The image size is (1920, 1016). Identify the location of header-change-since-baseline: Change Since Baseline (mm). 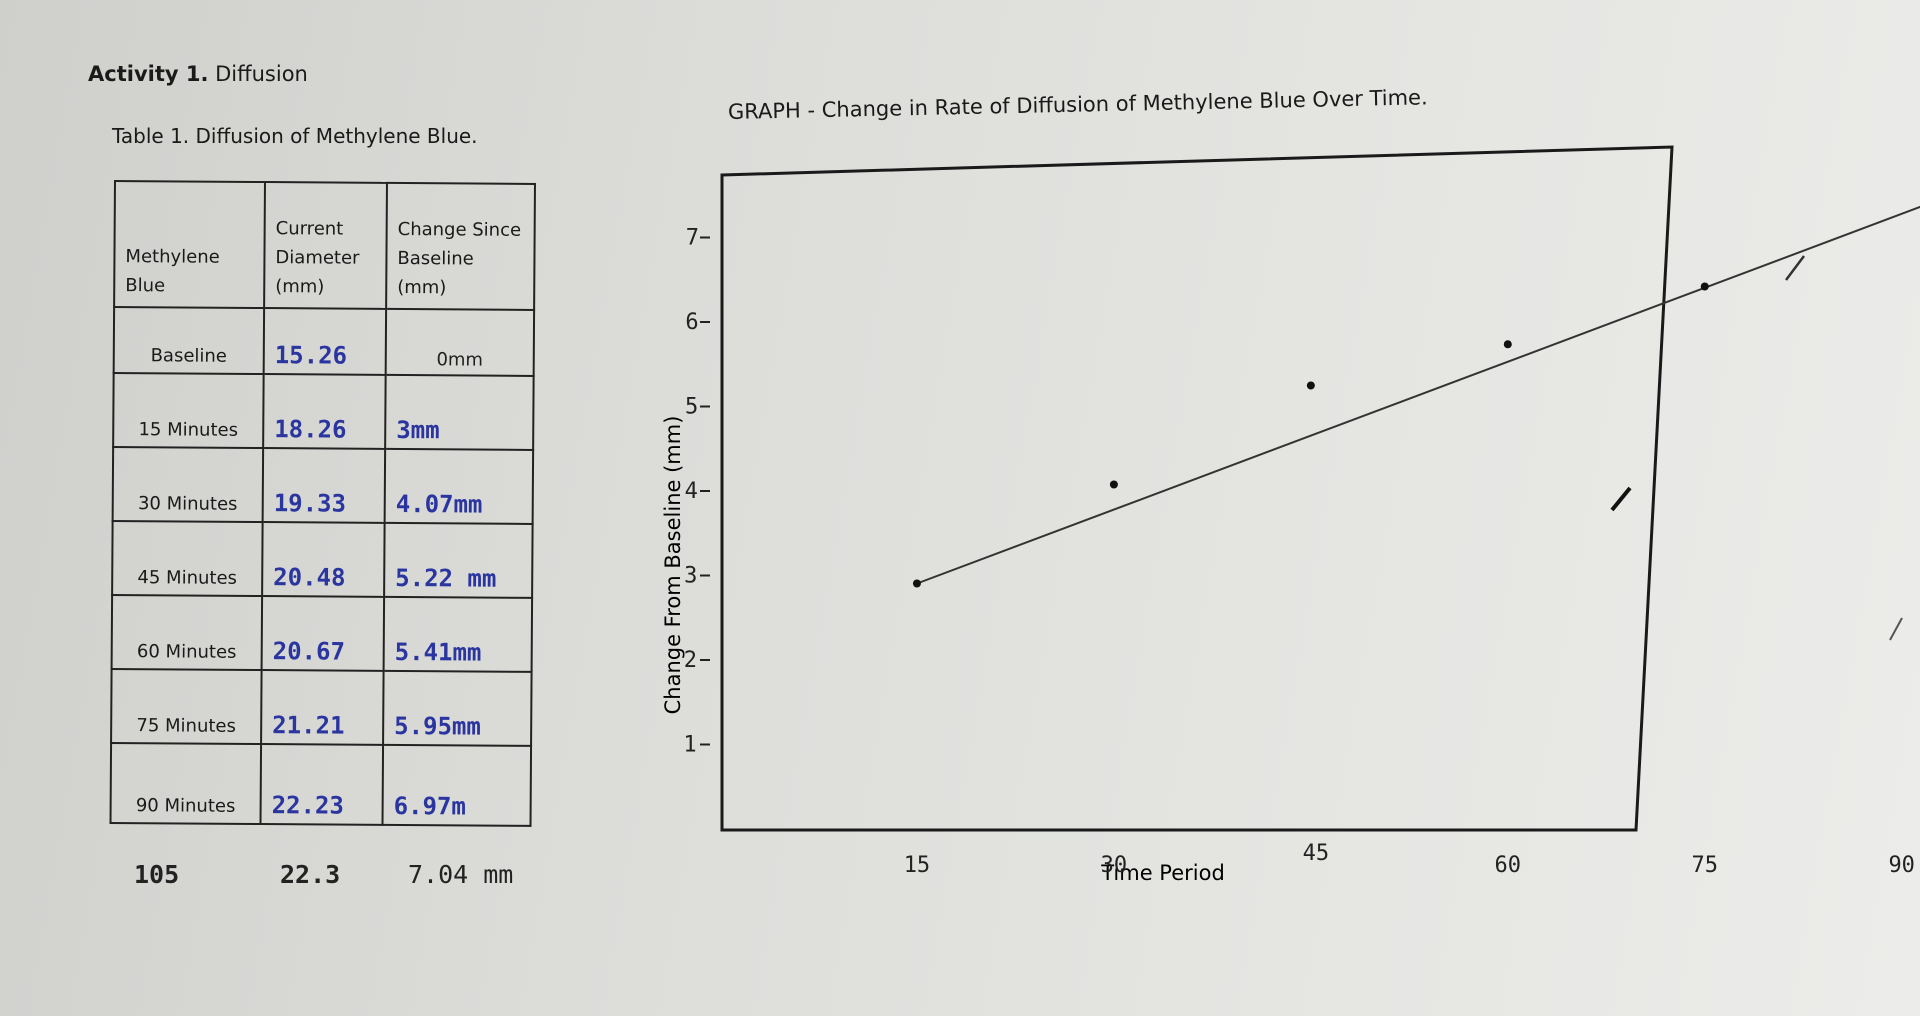
(460, 246).